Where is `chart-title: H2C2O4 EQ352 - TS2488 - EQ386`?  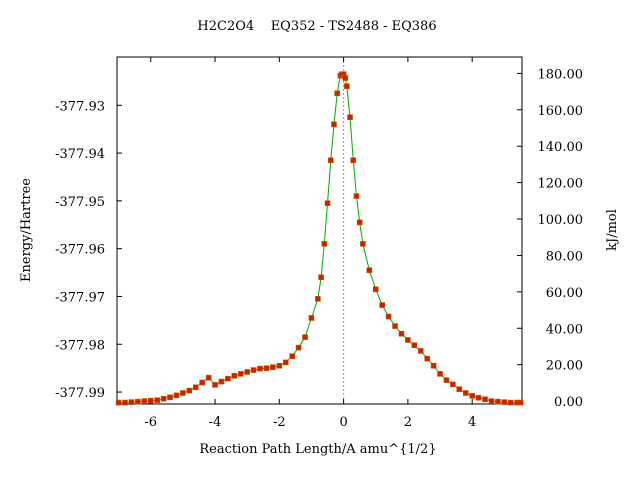 chart-title: H2C2O4 EQ352 - TS2488 - EQ386 is located at coordinates (316, 26).